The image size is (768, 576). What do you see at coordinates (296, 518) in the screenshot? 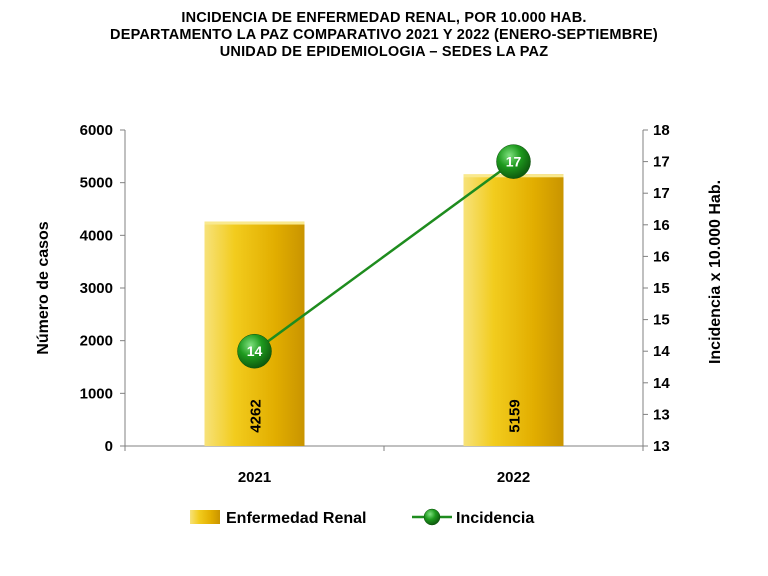
I see `legend-bar-label: Enfermedad Renal` at bounding box center [296, 518].